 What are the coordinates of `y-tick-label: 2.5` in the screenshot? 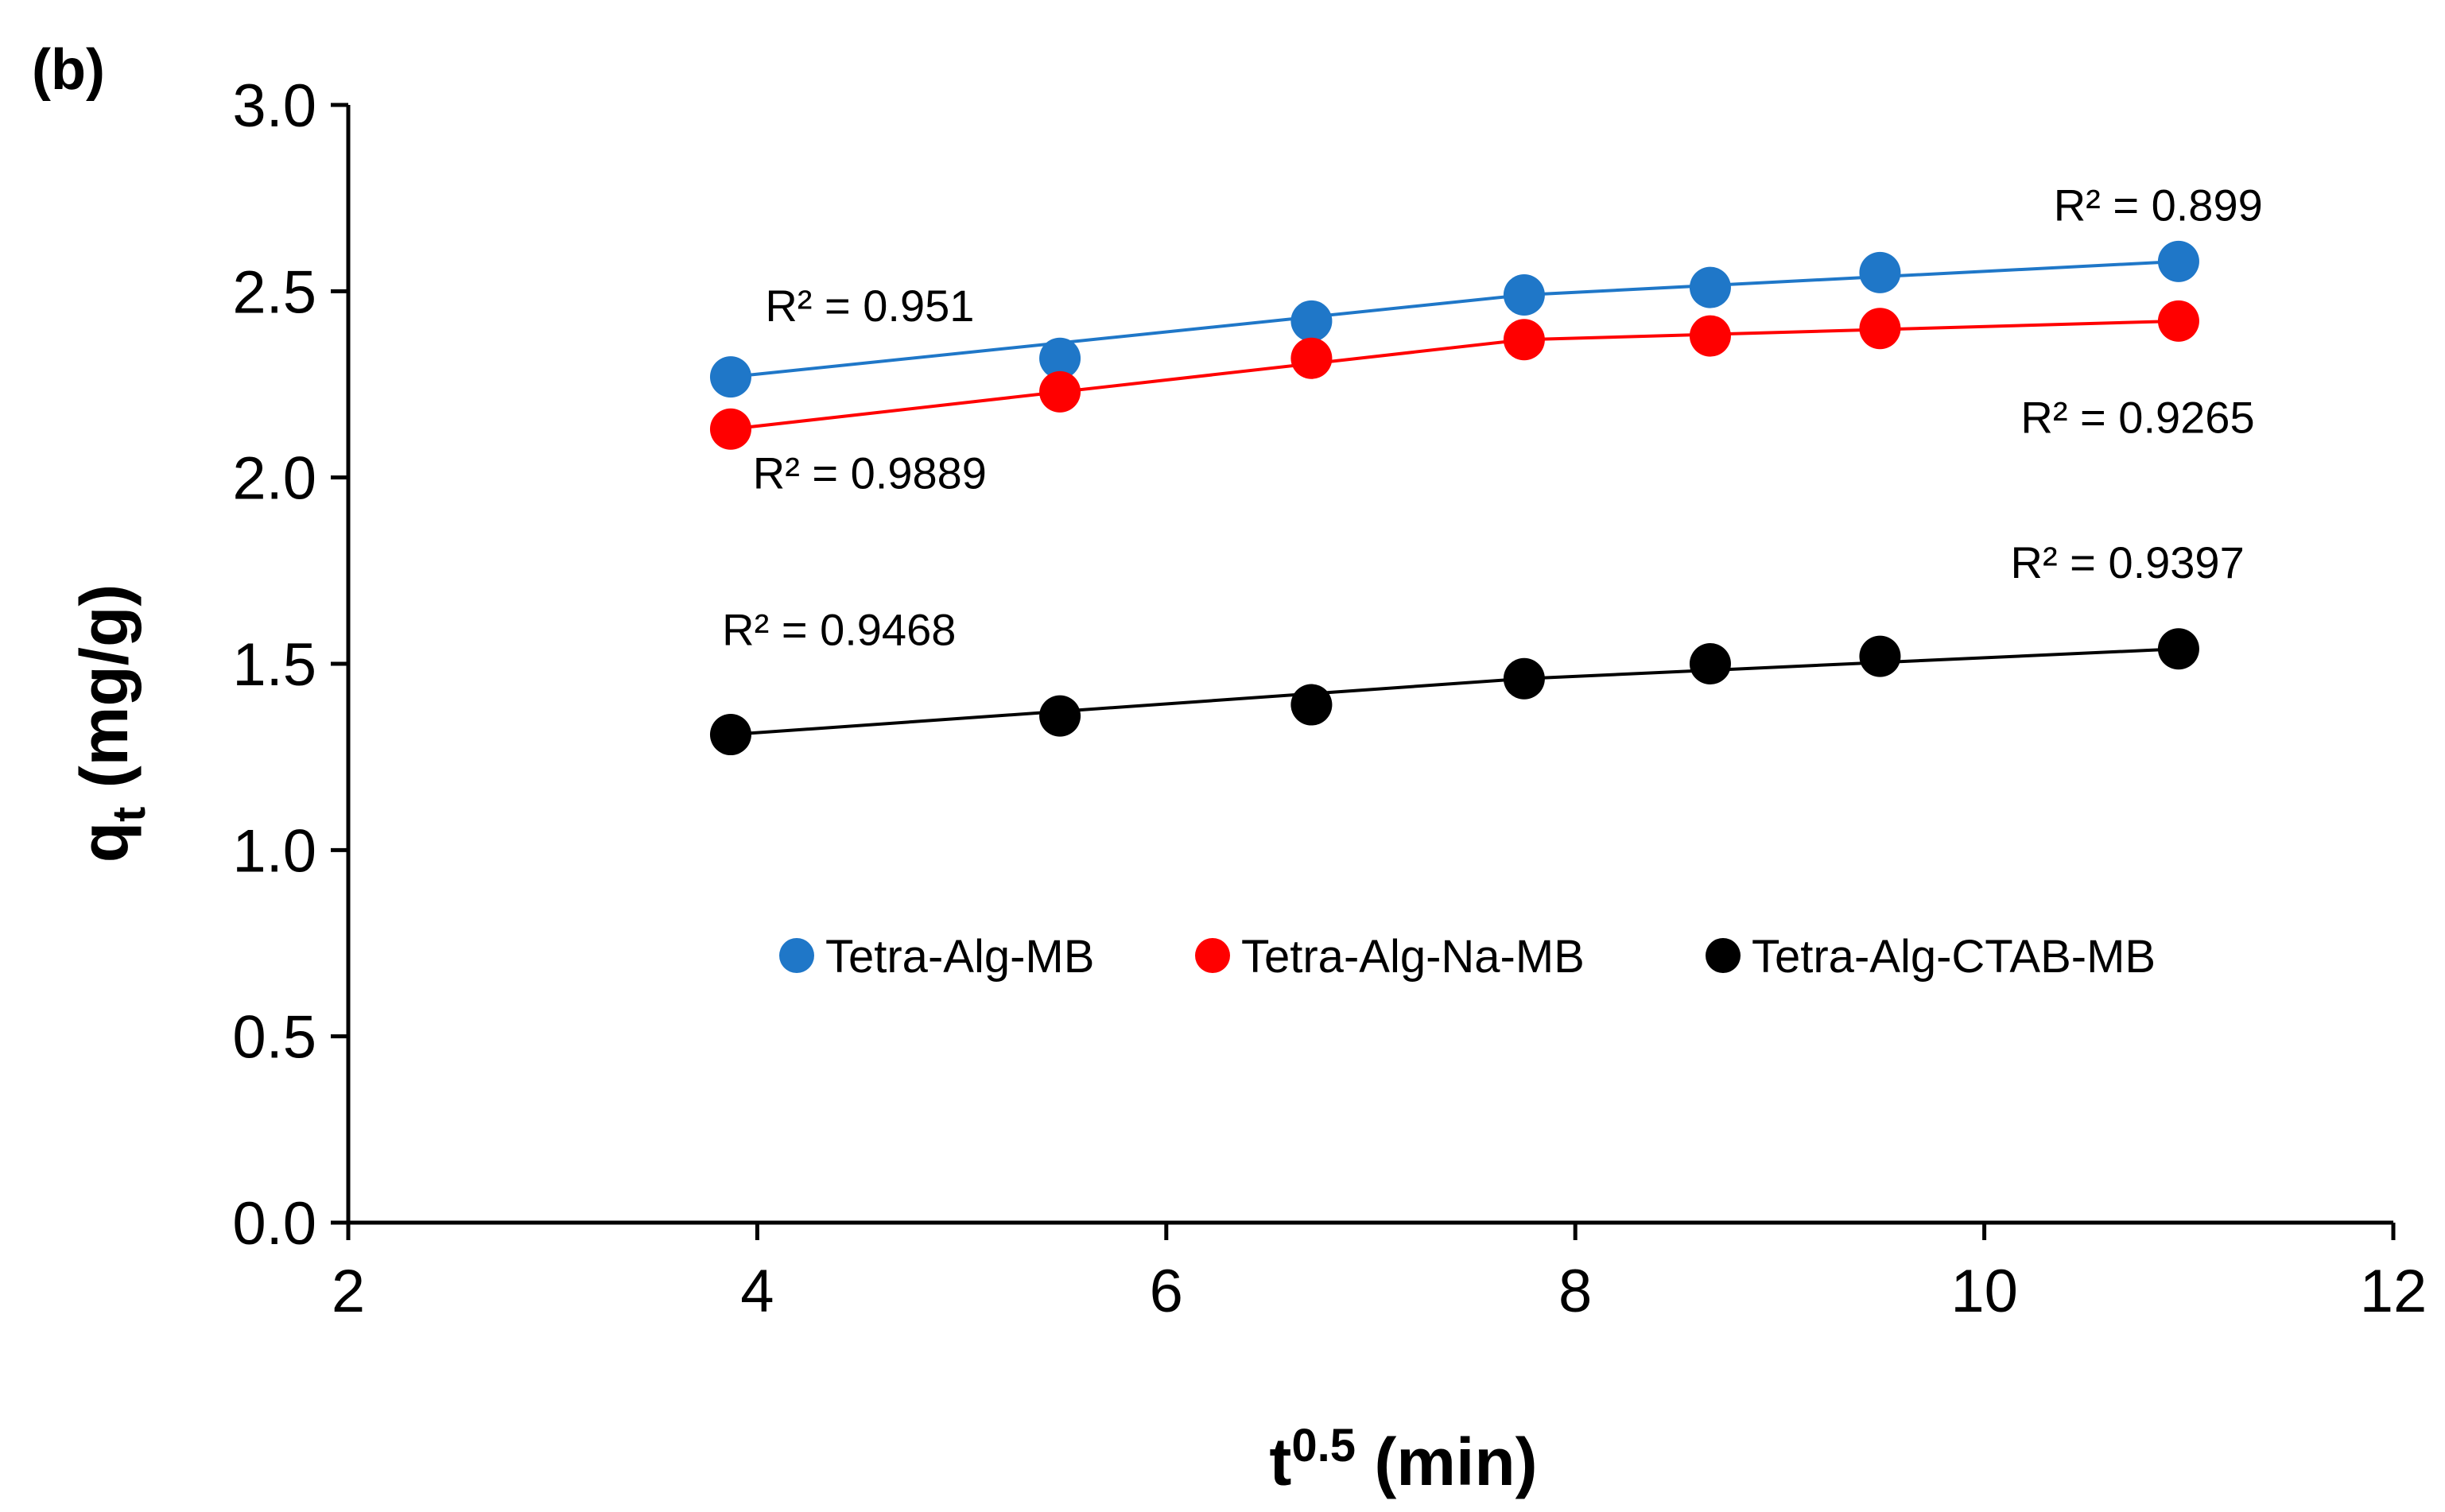 It's located at (274, 292).